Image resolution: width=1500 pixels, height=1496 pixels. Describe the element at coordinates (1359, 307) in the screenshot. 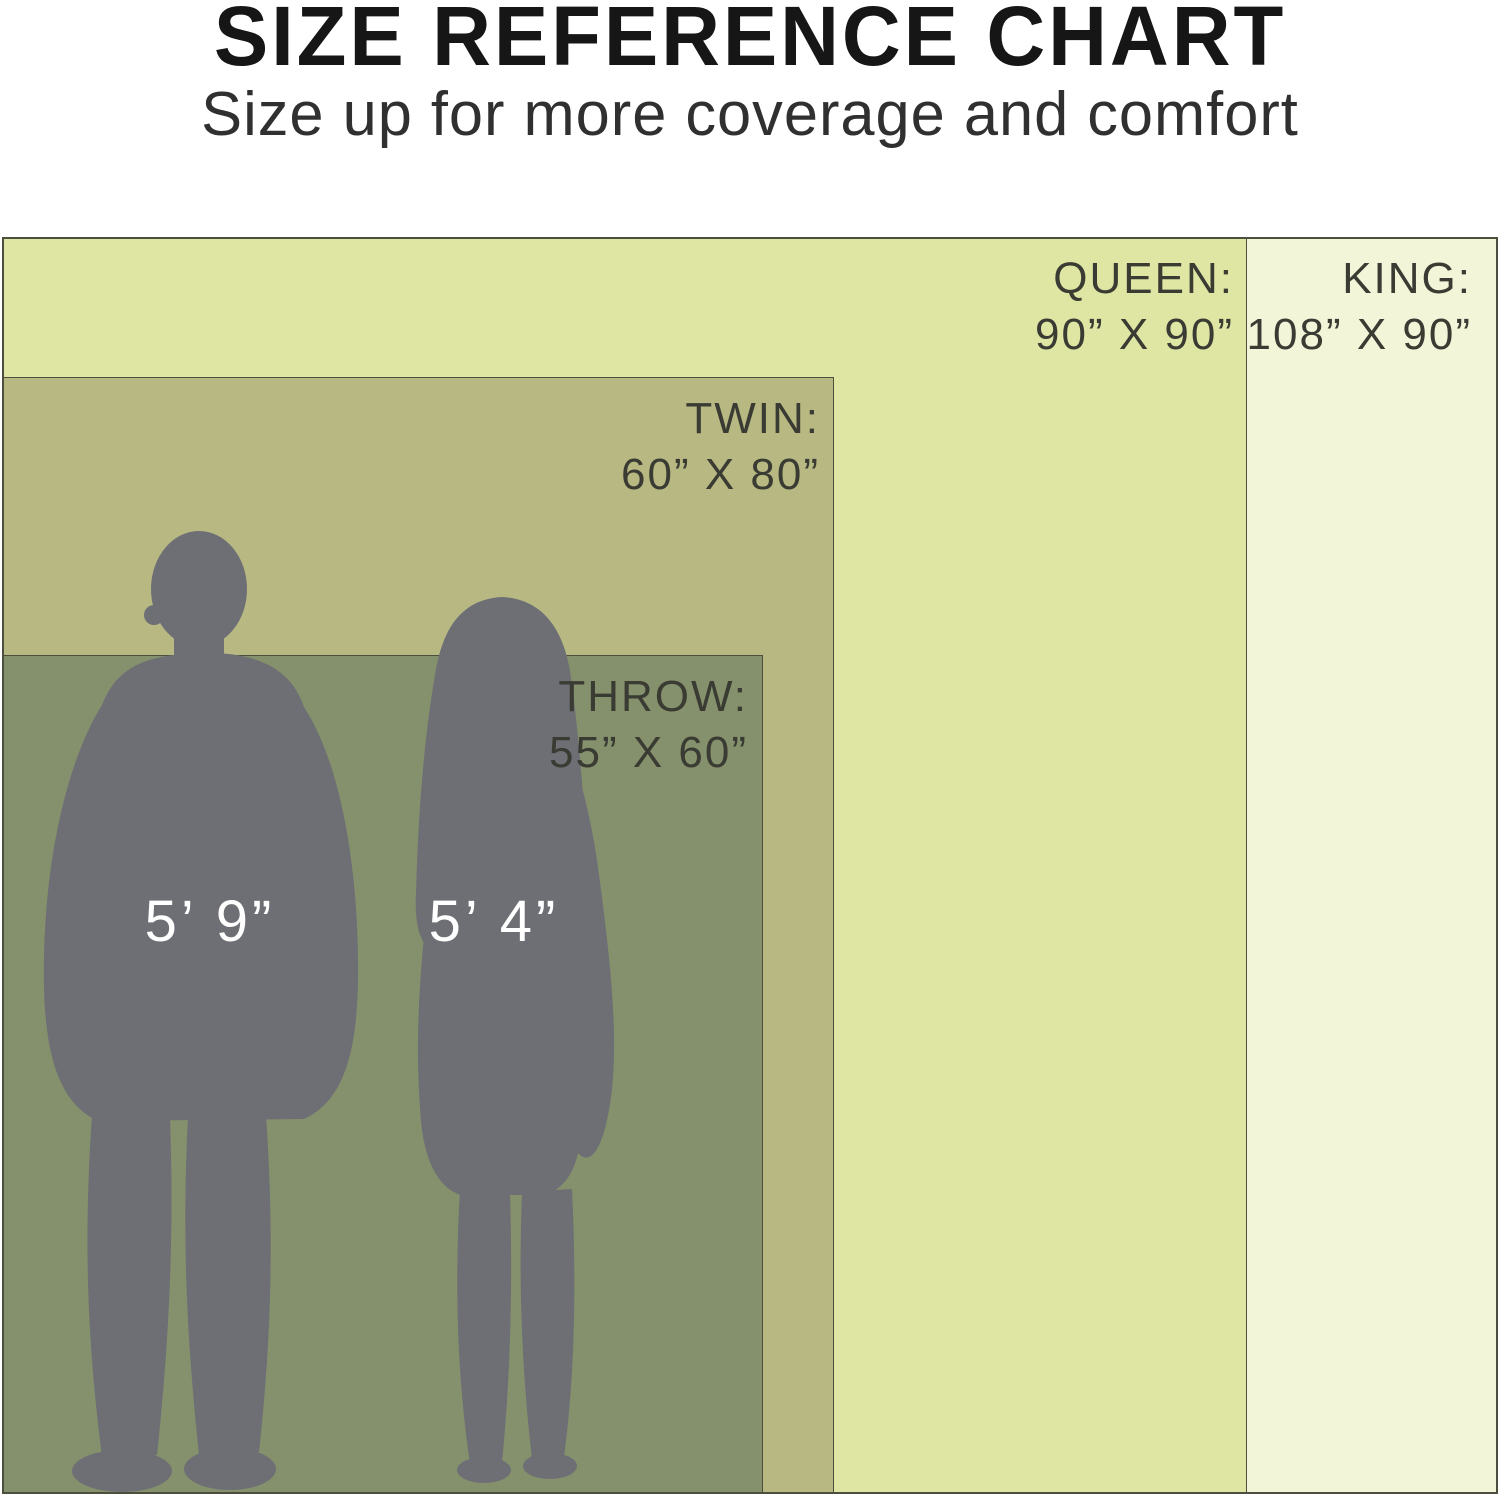

I see `king-size-label: KING: 108” X 90”` at that location.